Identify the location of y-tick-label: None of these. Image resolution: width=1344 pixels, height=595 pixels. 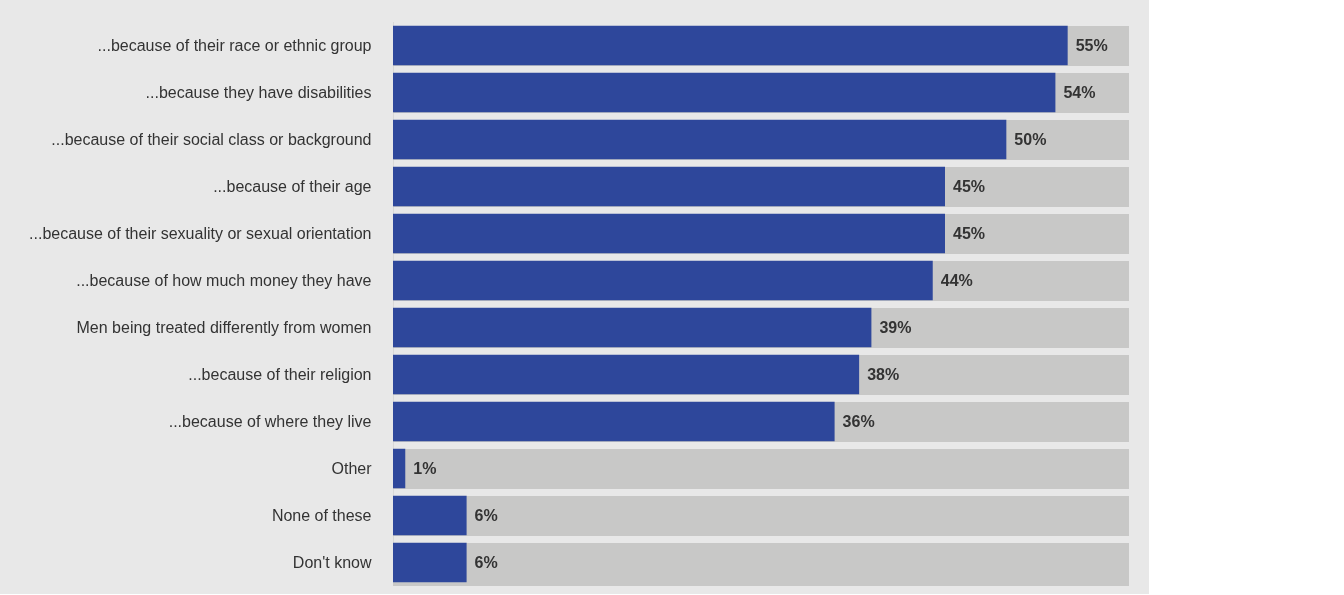
(321, 515).